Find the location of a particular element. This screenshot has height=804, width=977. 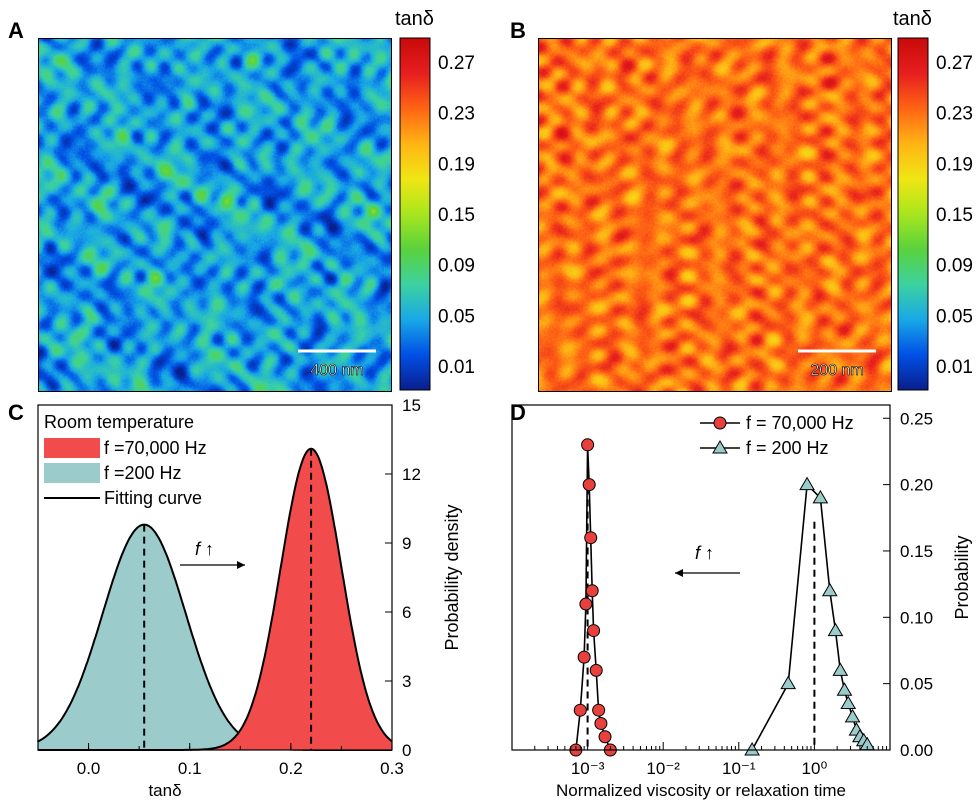

legend-title: Room temperature is located at coordinates (119, 422).